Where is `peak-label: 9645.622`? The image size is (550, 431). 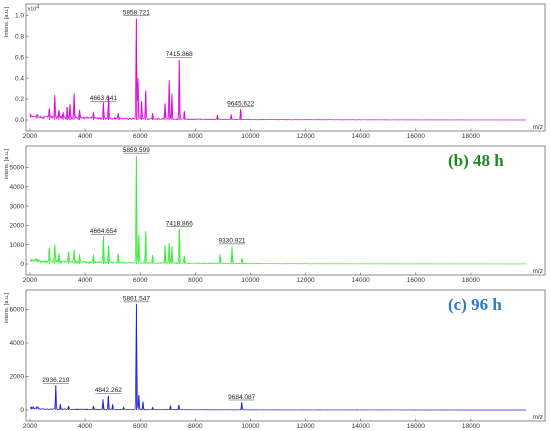
peak-label: 9645.622 is located at coordinates (240, 103).